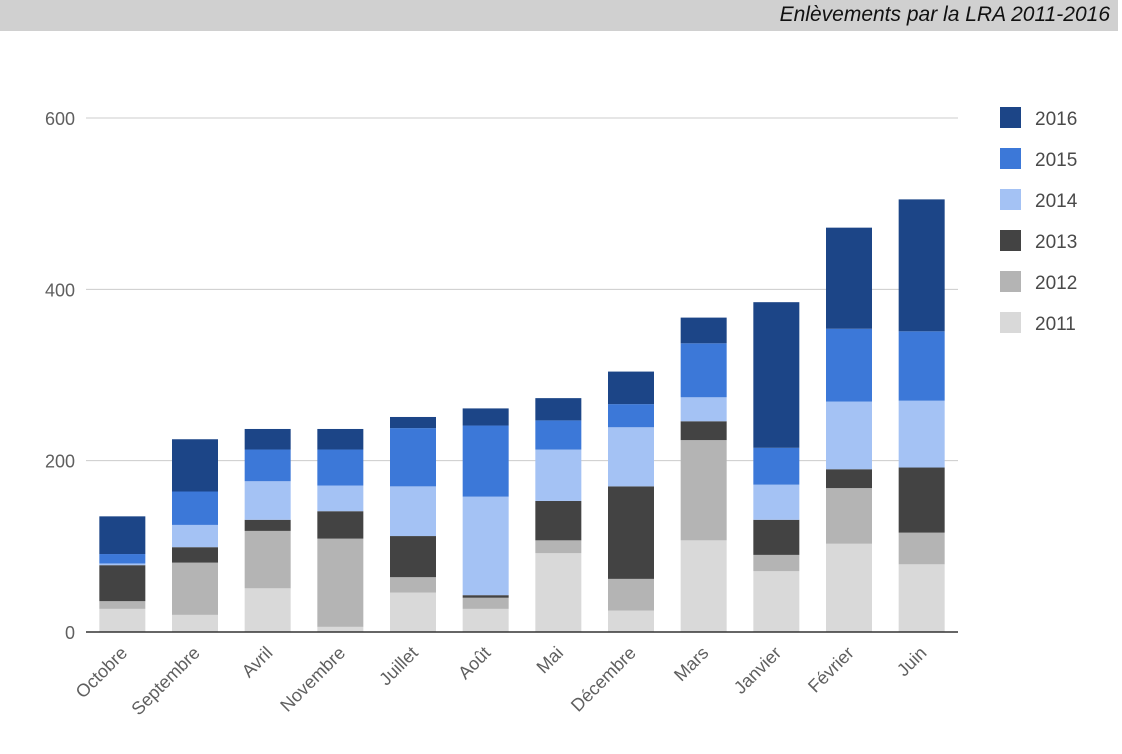  What do you see at coordinates (1010, 281) in the screenshot?
I see `legend-swatch-2012` at bounding box center [1010, 281].